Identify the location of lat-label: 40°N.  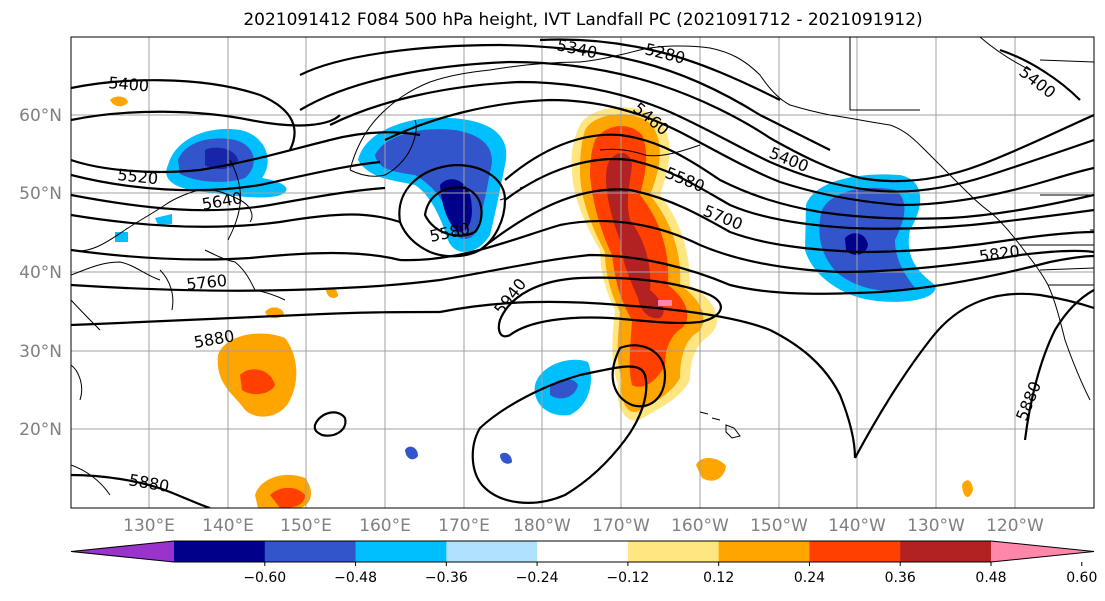
(40, 273).